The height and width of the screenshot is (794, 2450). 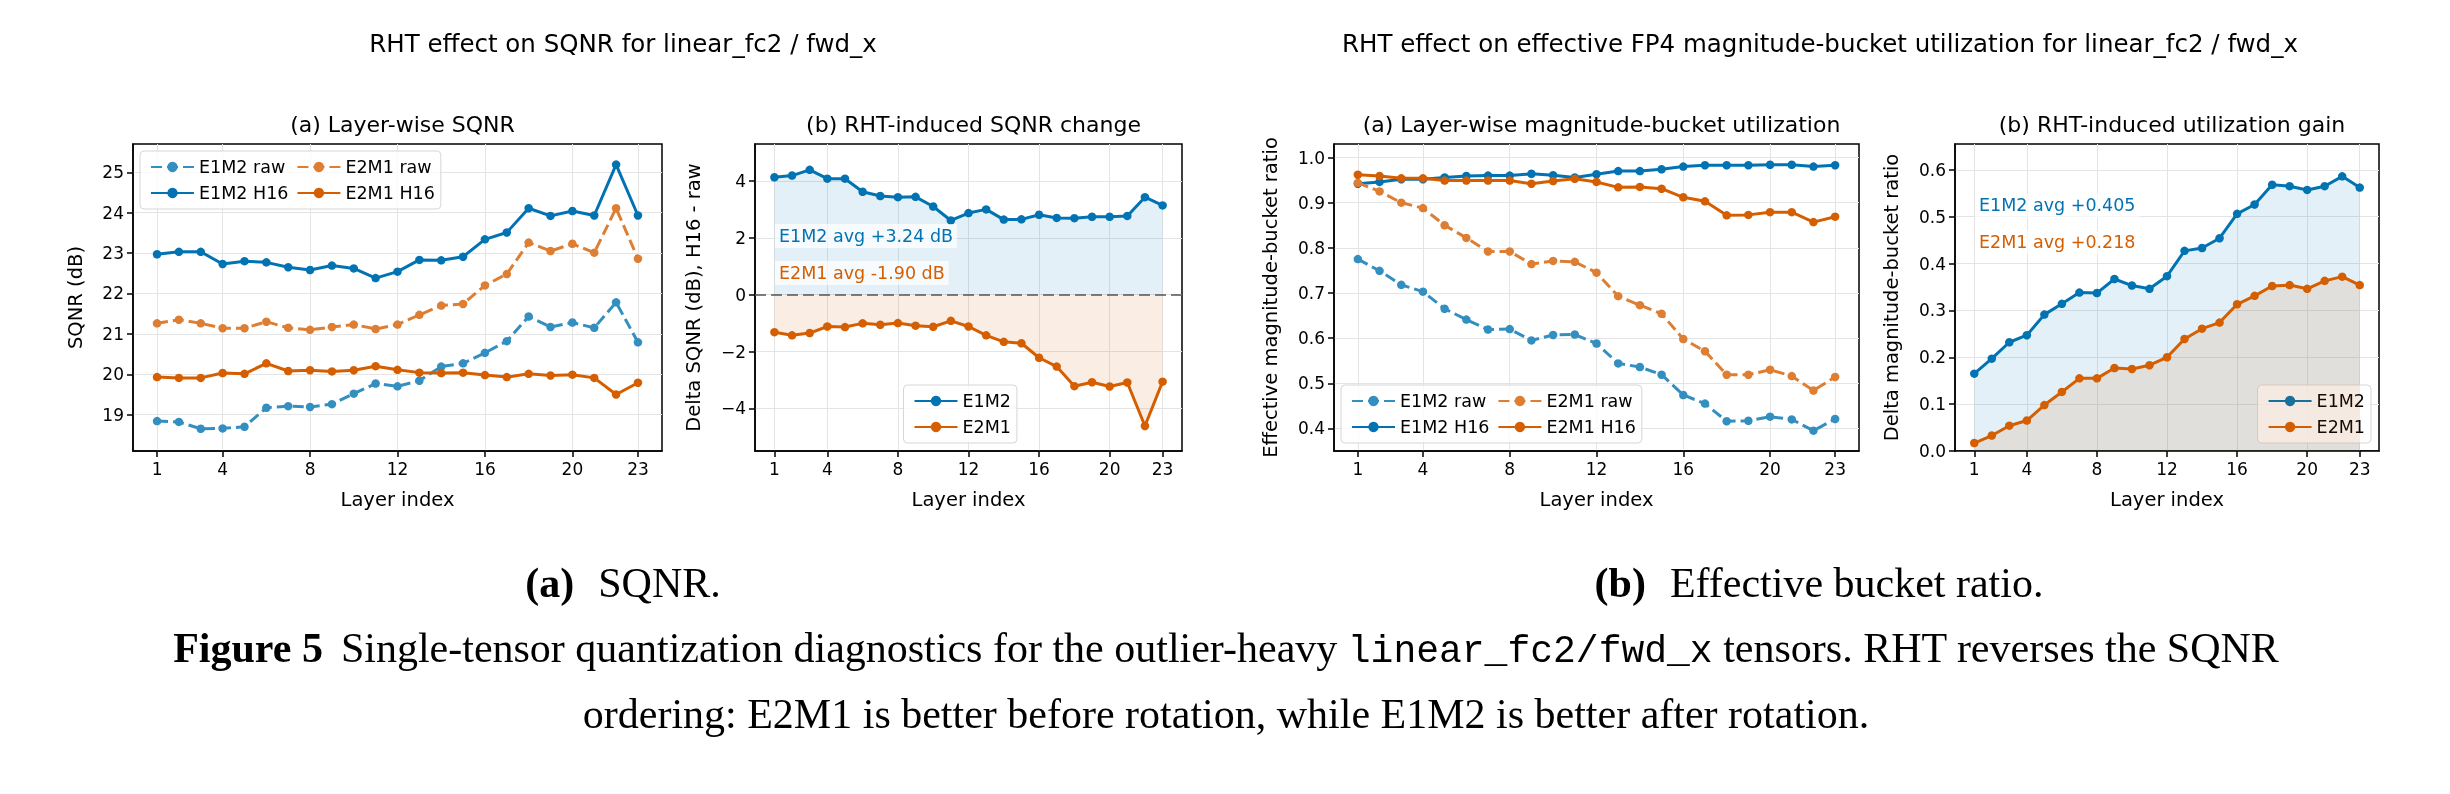 What do you see at coordinates (733, 351) in the screenshot?
I see `y-tick-label: −2` at bounding box center [733, 351].